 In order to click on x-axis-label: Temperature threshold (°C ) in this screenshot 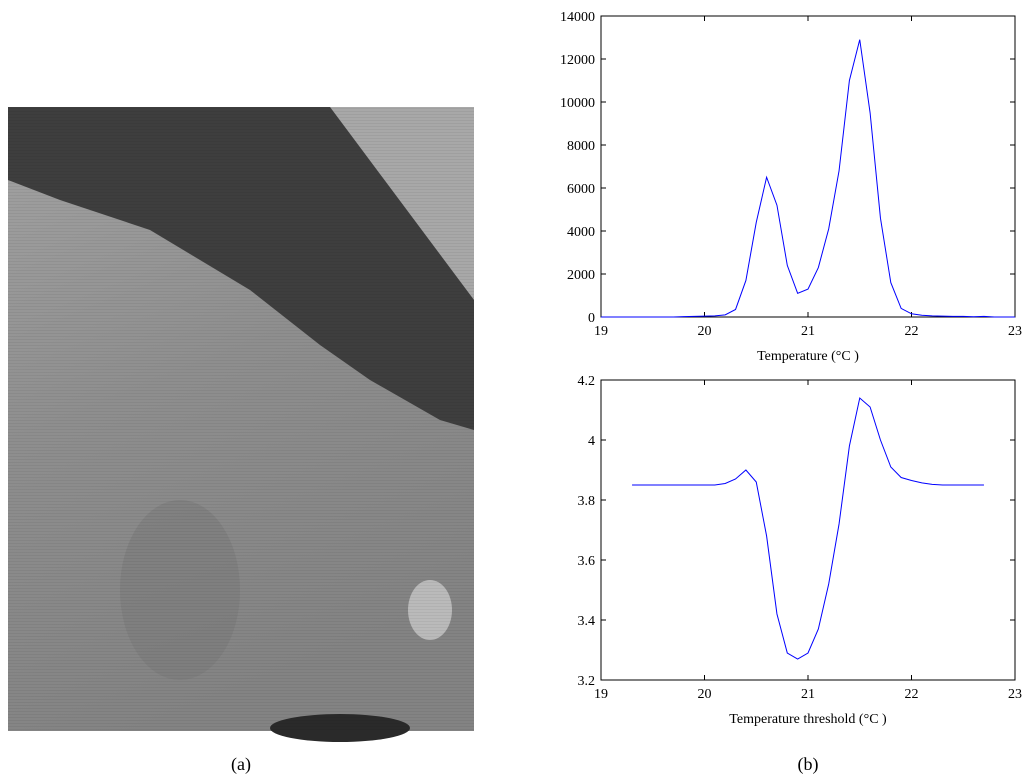, I will do `click(808, 719)`.